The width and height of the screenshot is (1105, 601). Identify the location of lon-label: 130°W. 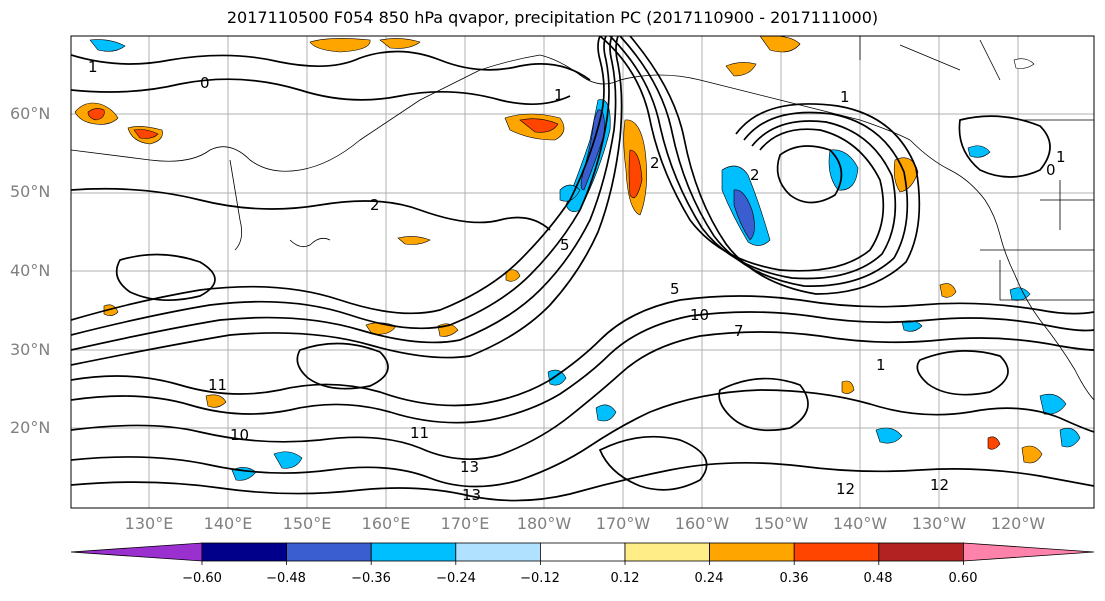
(939, 523).